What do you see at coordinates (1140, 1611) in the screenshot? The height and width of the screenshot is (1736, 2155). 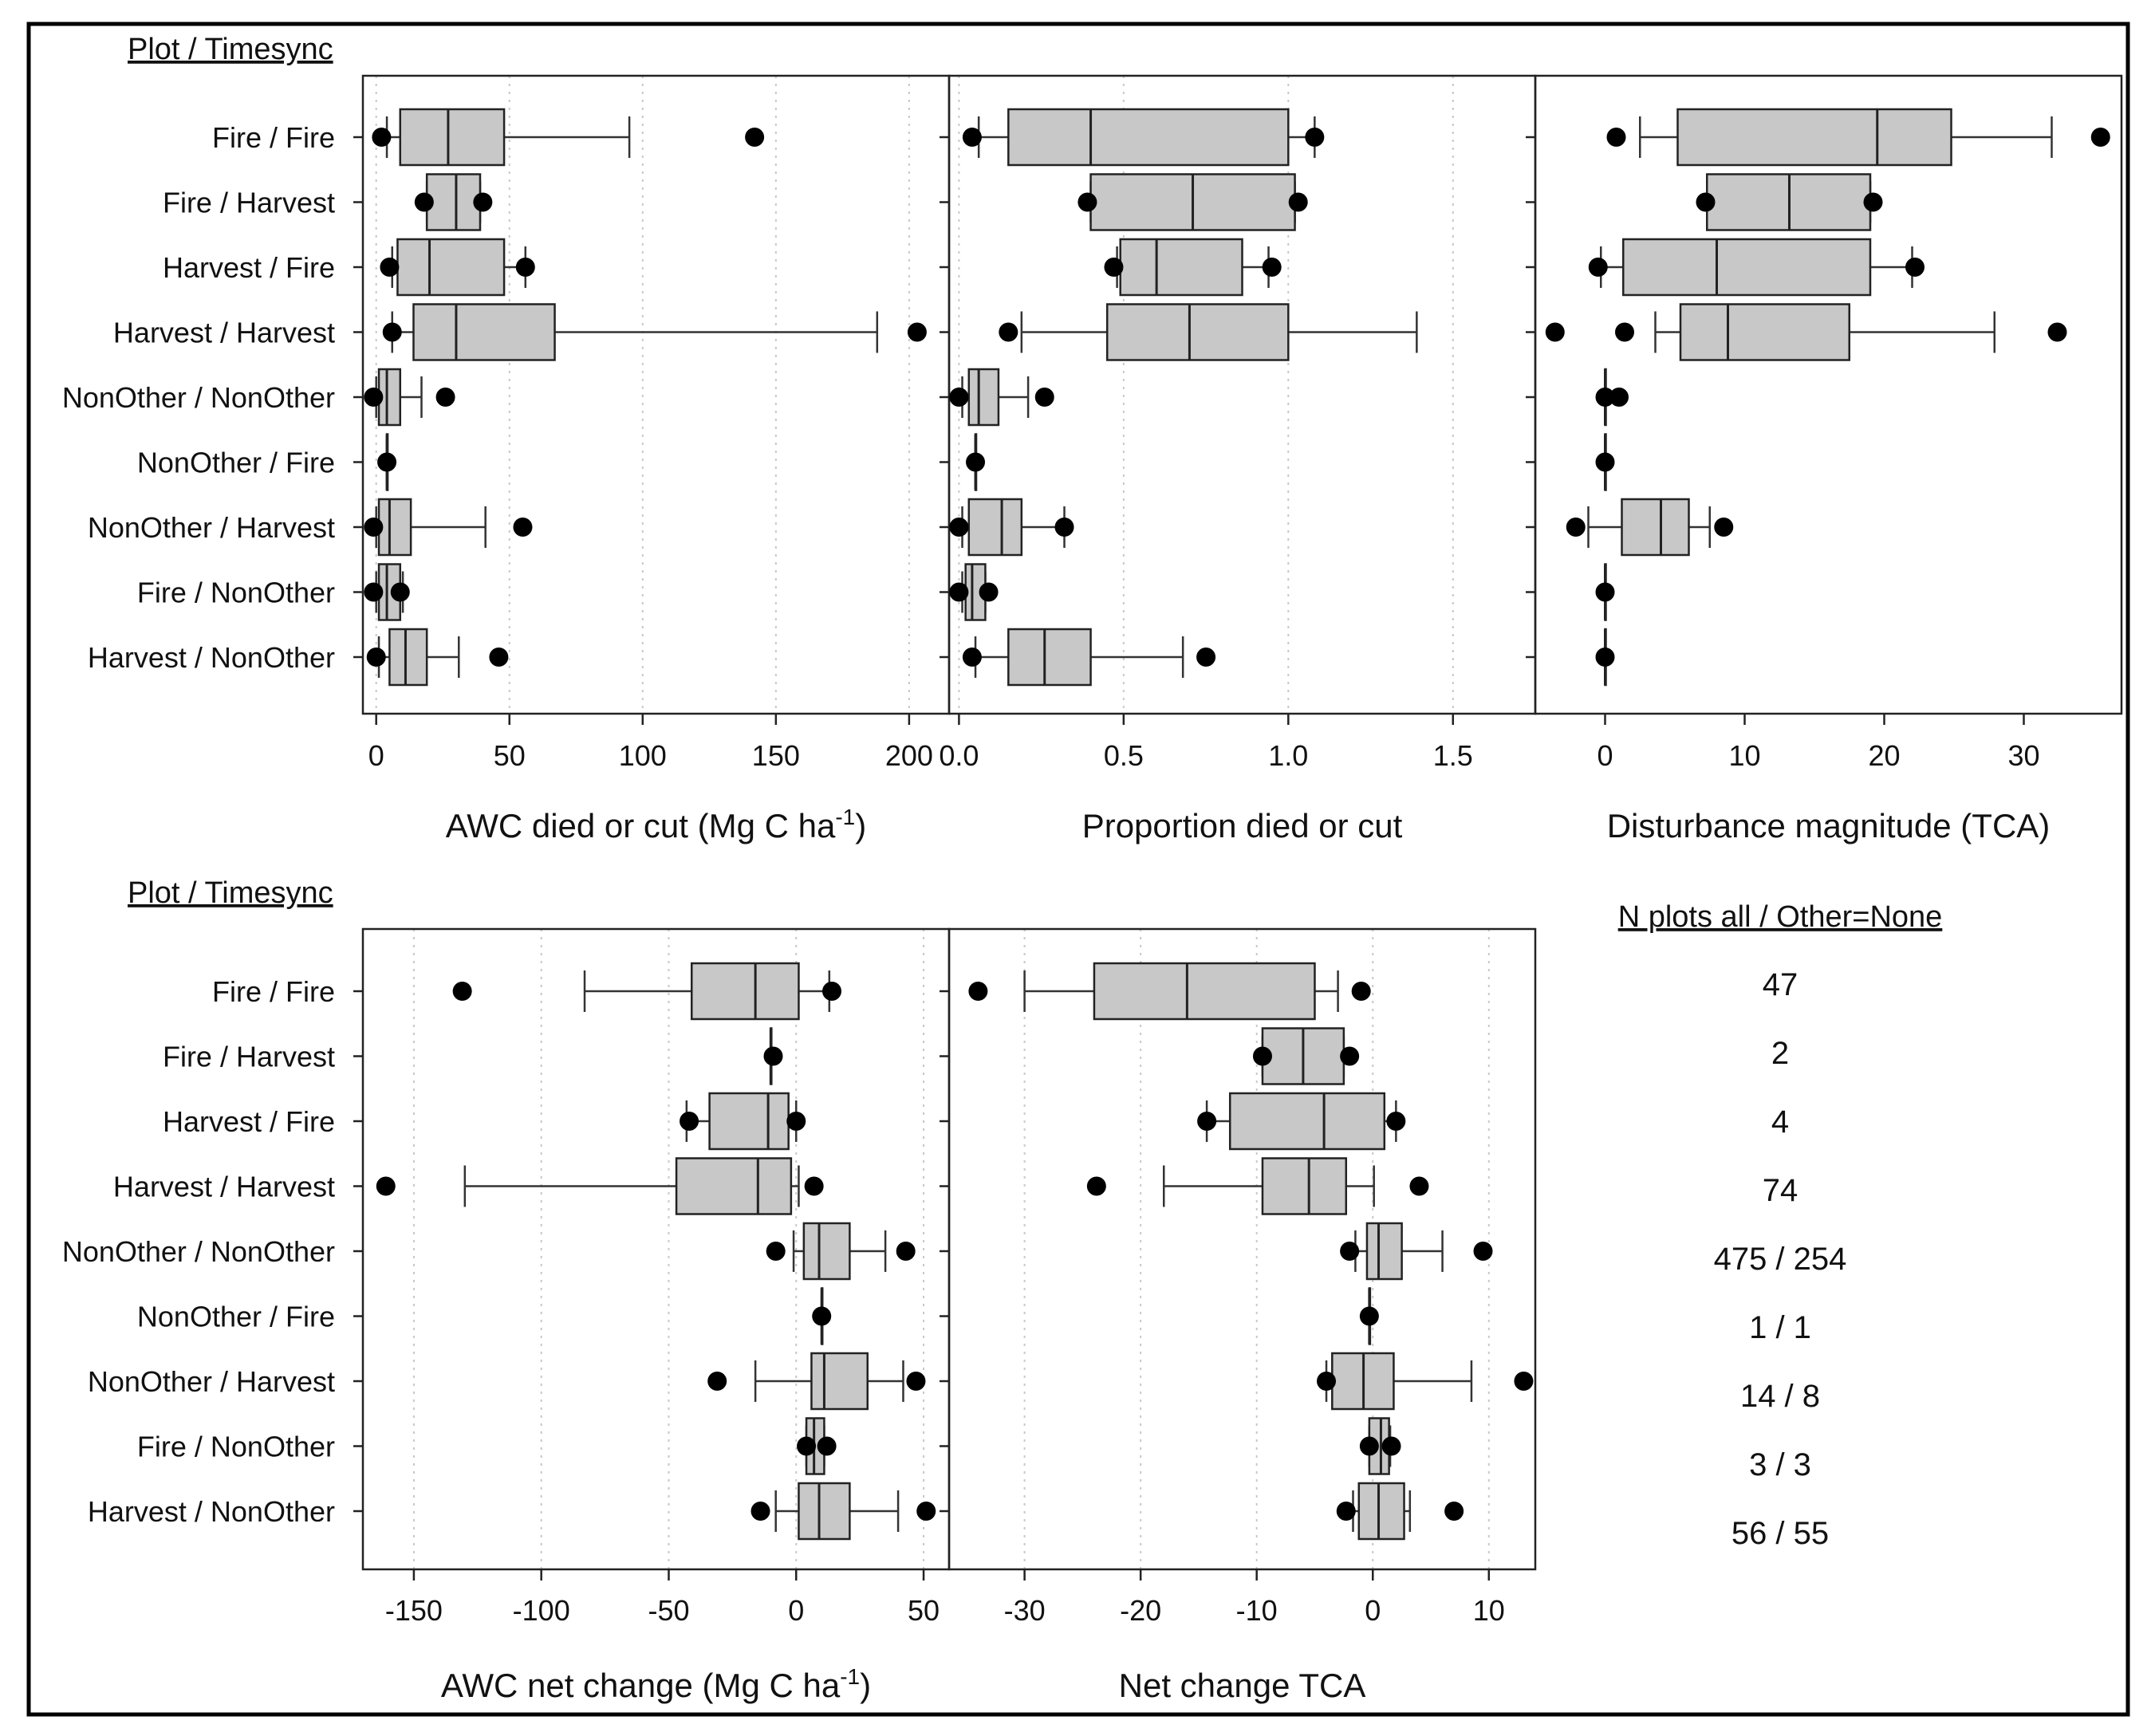 I see `x-tick-label: -20` at bounding box center [1140, 1611].